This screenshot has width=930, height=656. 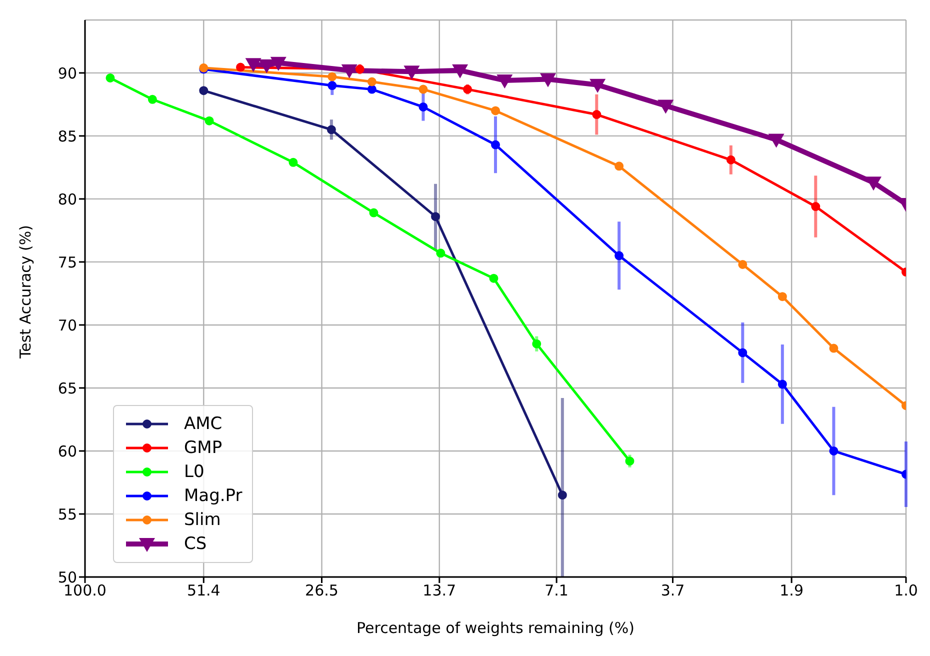 What do you see at coordinates (203, 591) in the screenshot?
I see `x-tick-label: 51.4` at bounding box center [203, 591].